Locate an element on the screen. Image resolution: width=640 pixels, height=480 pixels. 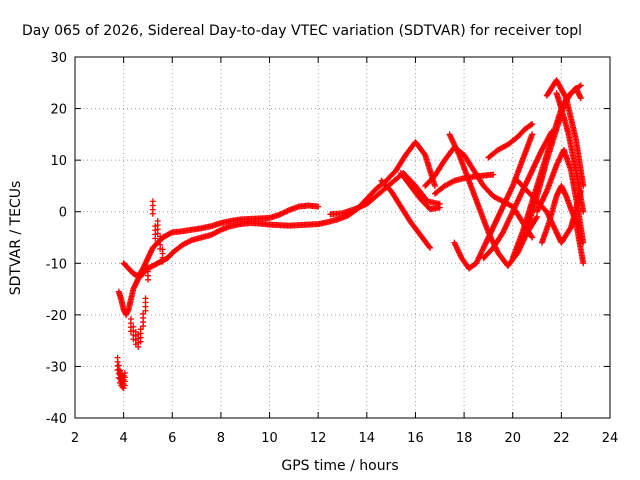
x-tick-label: 14 is located at coordinates (367, 438).